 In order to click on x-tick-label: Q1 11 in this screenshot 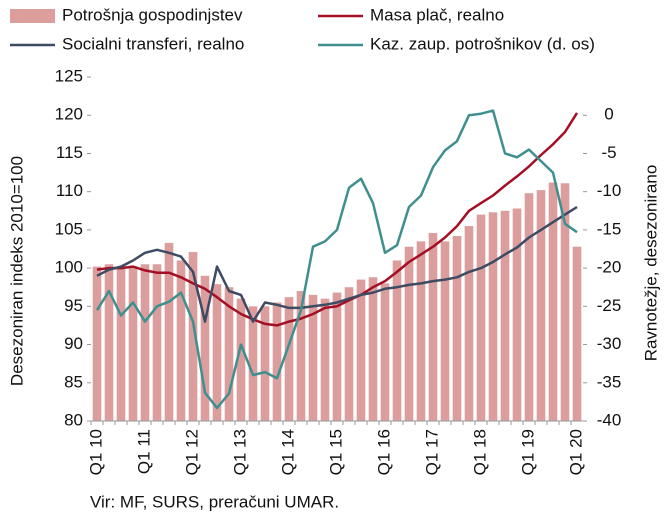, I will do `click(143, 451)`.